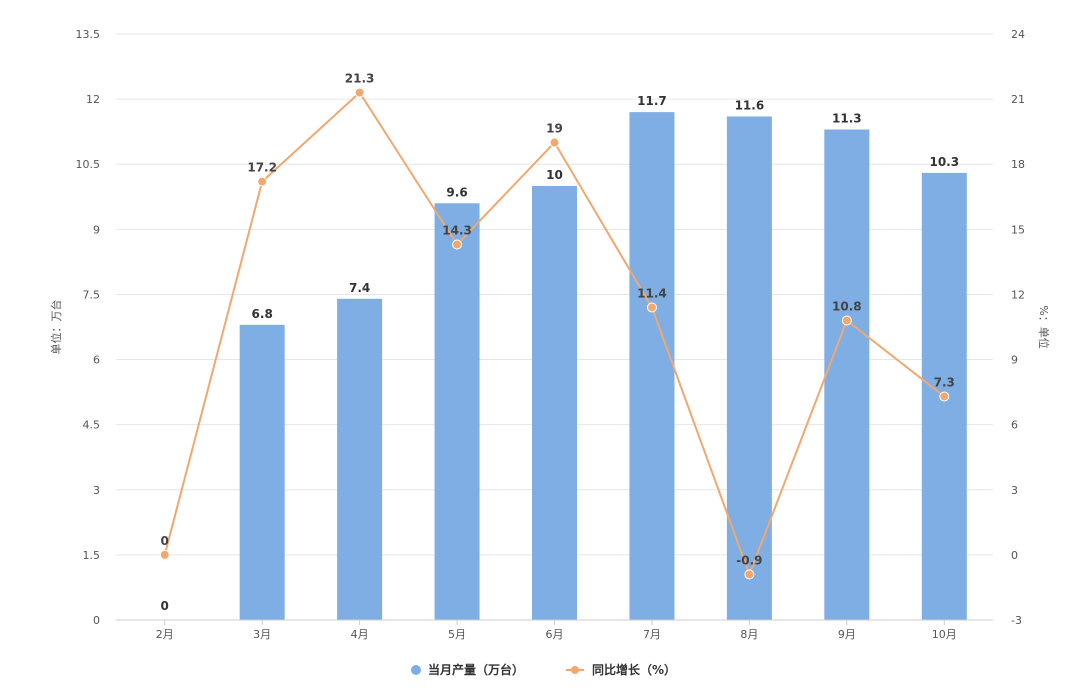  What do you see at coordinates (457, 634) in the screenshot?
I see `x-tick-label: 5月` at bounding box center [457, 634].